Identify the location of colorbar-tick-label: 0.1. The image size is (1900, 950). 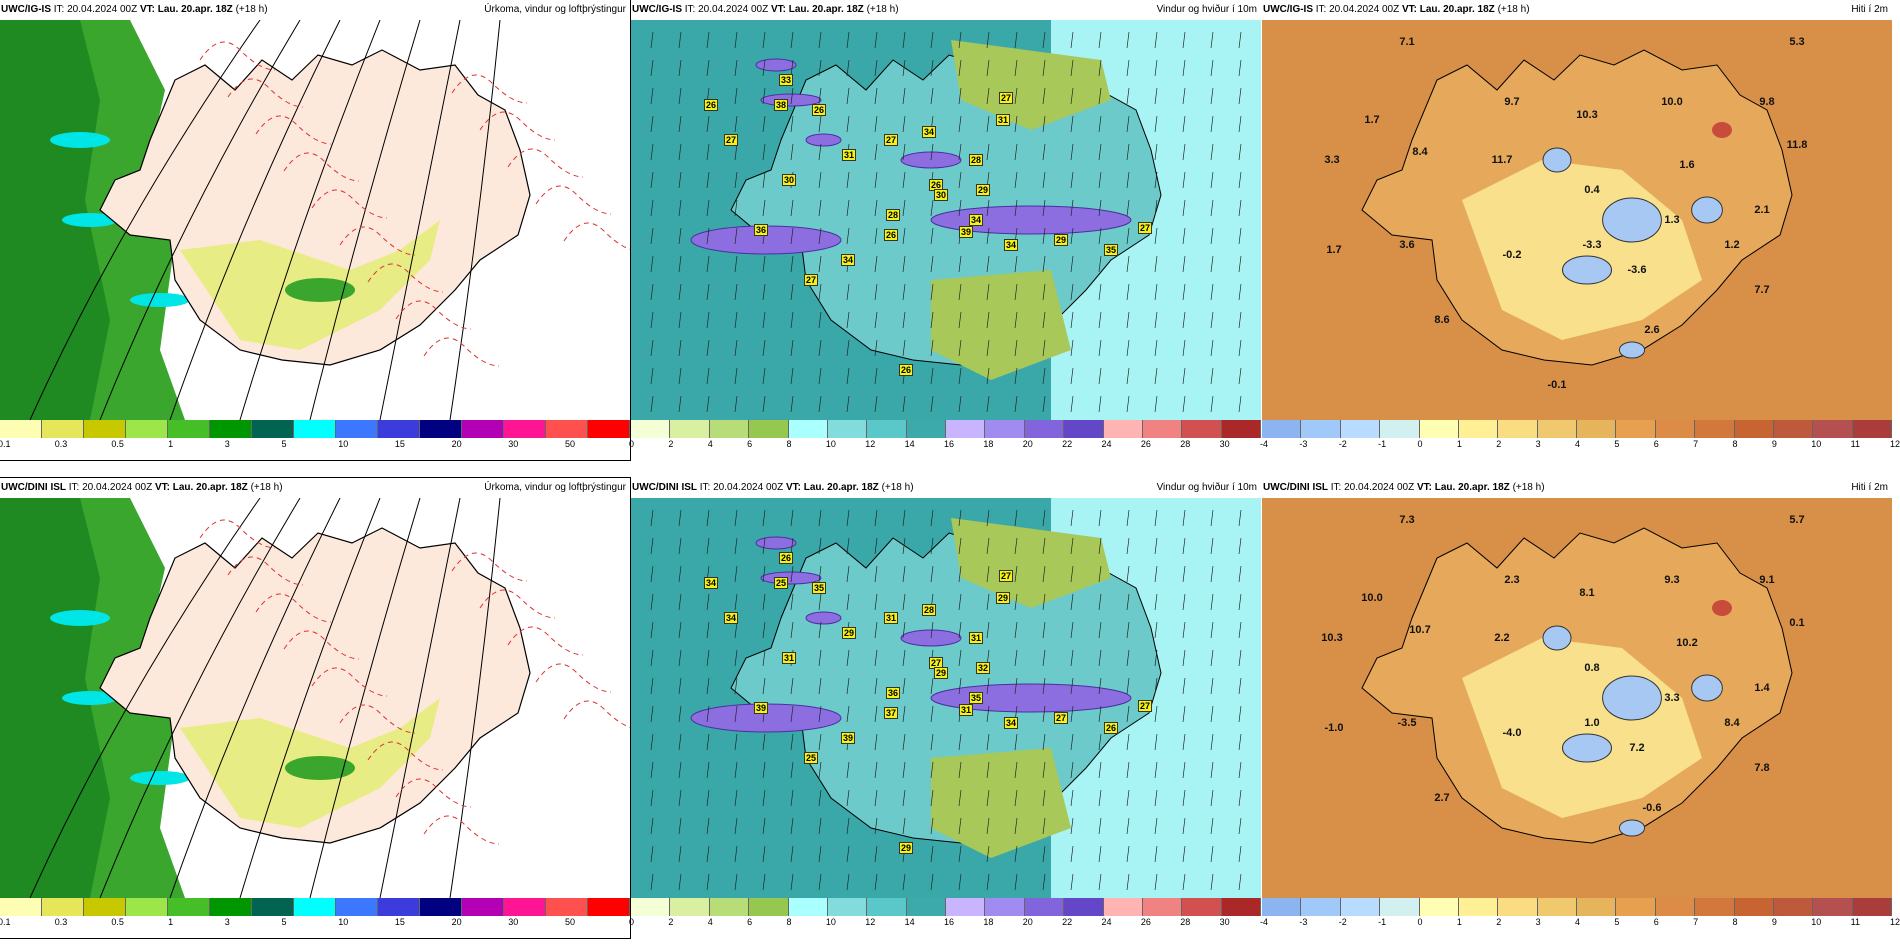
(5, 922).